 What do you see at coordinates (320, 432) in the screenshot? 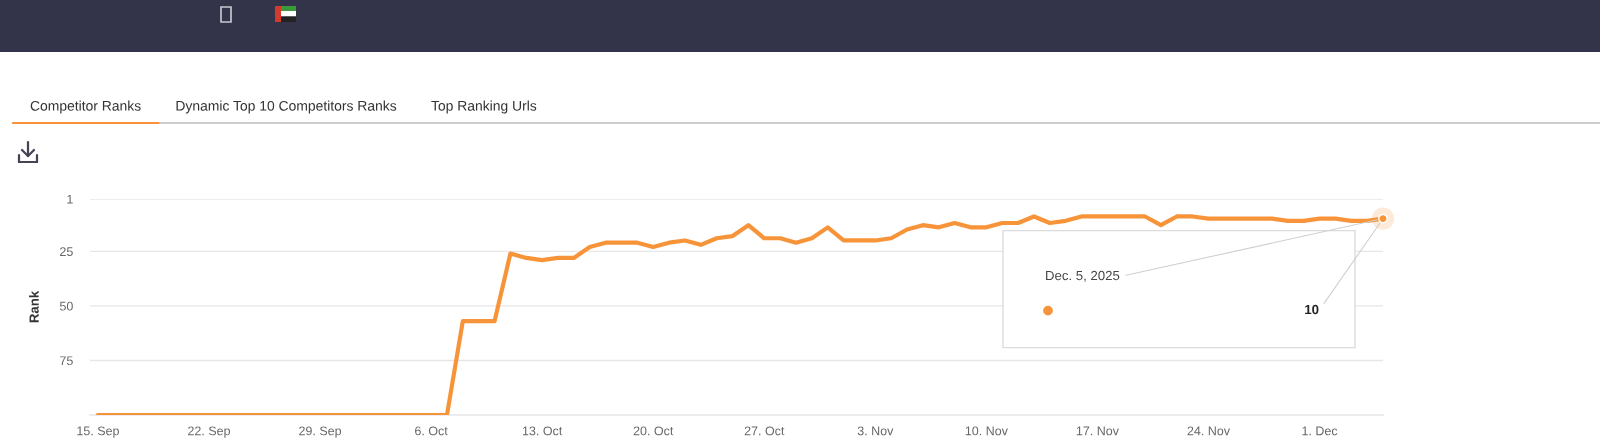
I see `x-tick-label: 29. Sep` at bounding box center [320, 432].